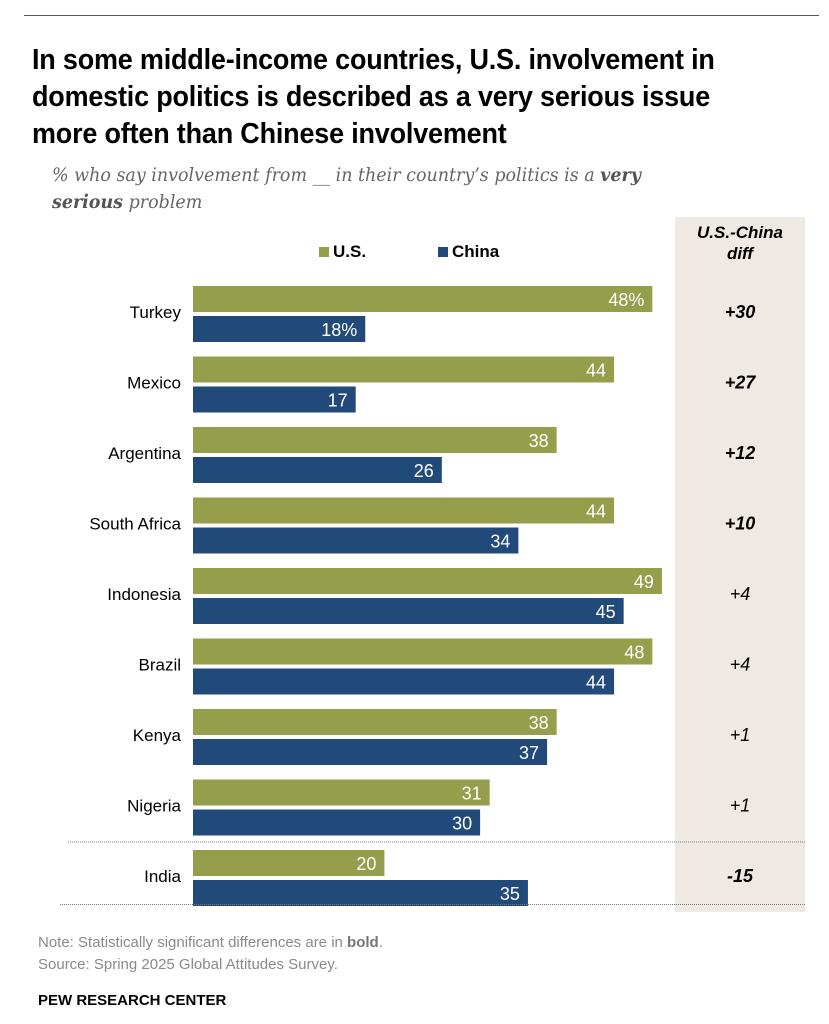  I want to click on category-label: India, so click(162, 876).